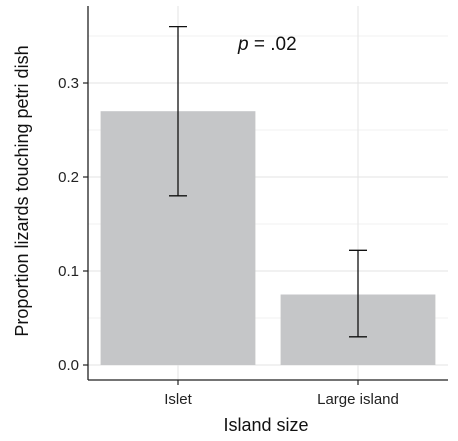  What do you see at coordinates (22, 190) in the screenshot?
I see `y-axis-title: Proportion lizards touching petri dish` at bounding box center [22, 190].